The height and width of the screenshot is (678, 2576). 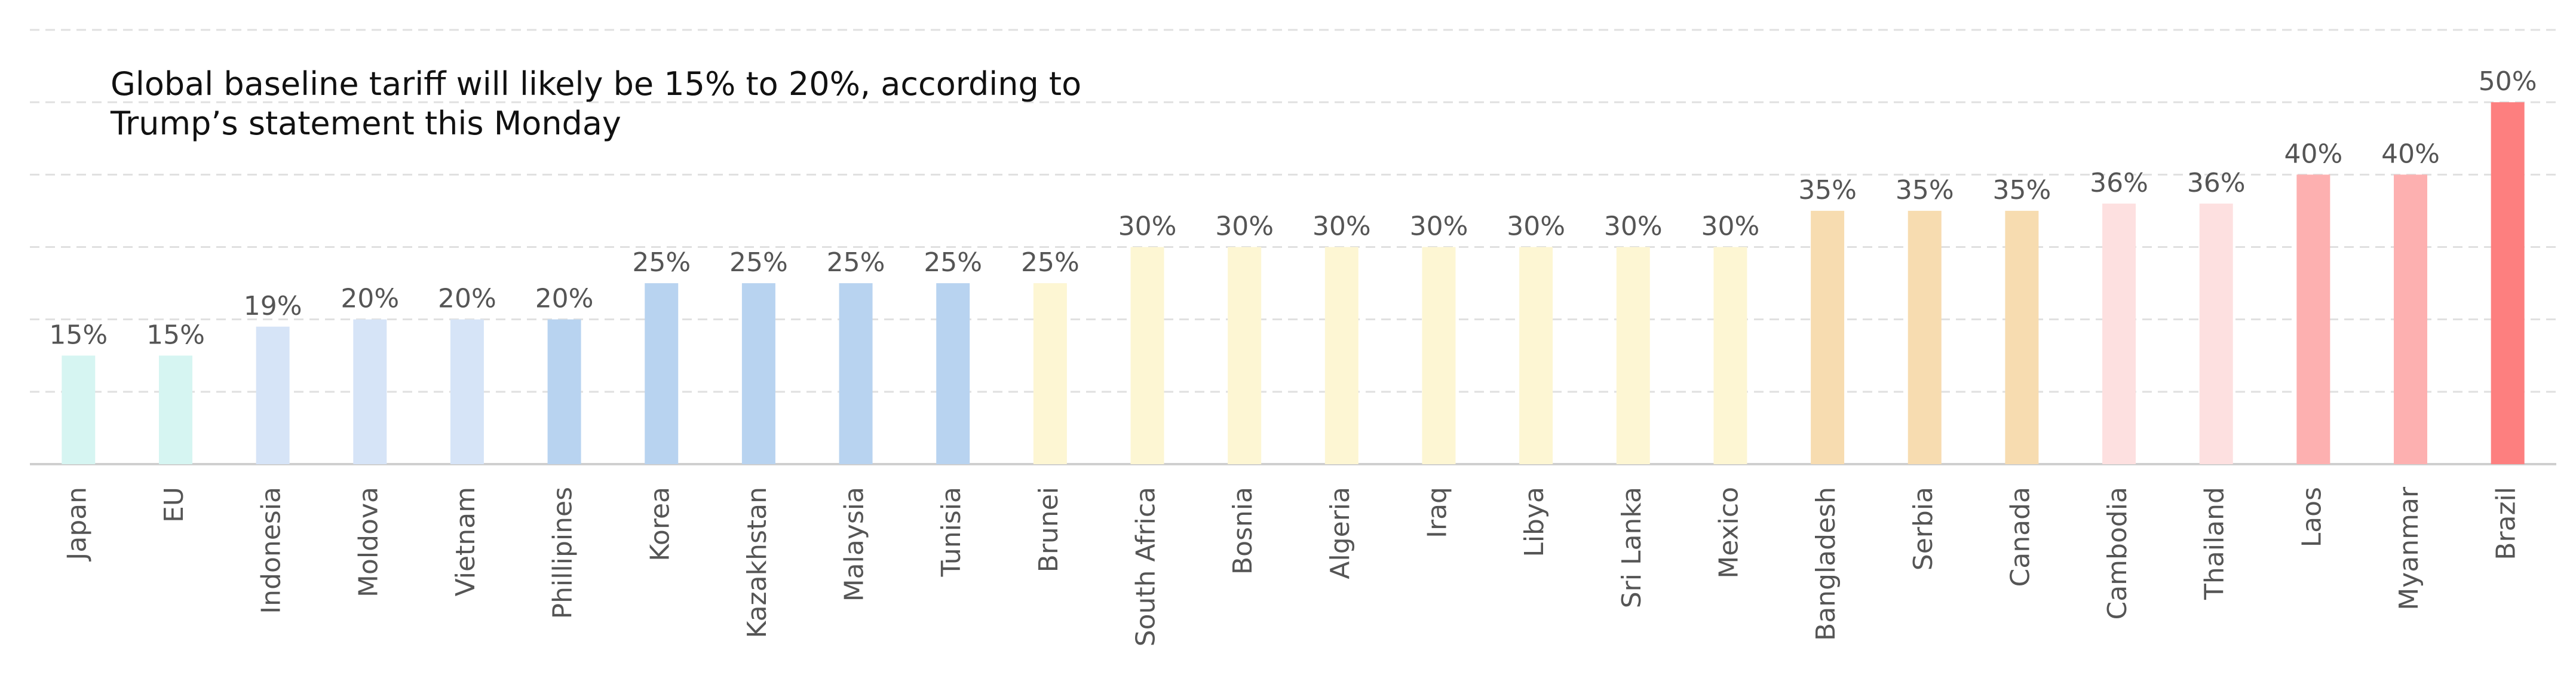 What do you see at coordinates (757, 563) in the screenshot?
I see `x-tick-label: Kazakhstan` at bounding box center [757, 563].